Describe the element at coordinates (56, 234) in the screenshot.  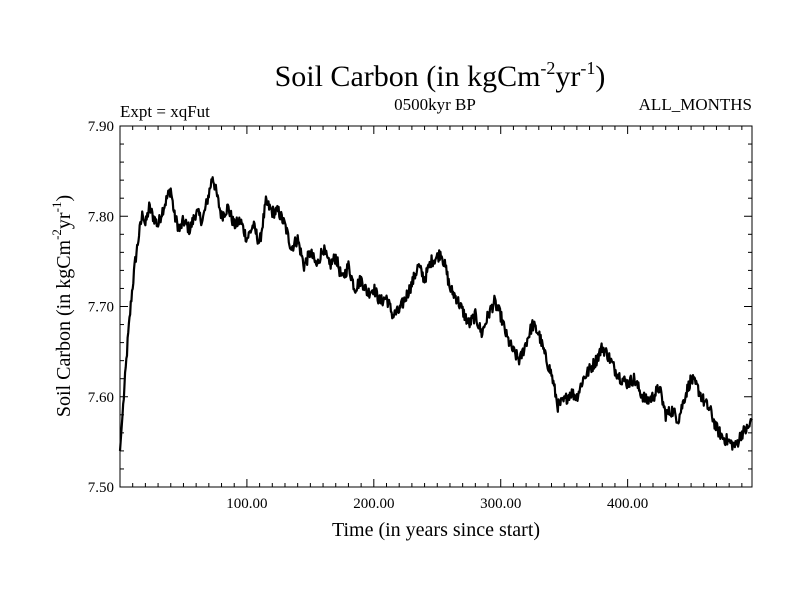
I see `ylabel-exp1: -2` at that location.